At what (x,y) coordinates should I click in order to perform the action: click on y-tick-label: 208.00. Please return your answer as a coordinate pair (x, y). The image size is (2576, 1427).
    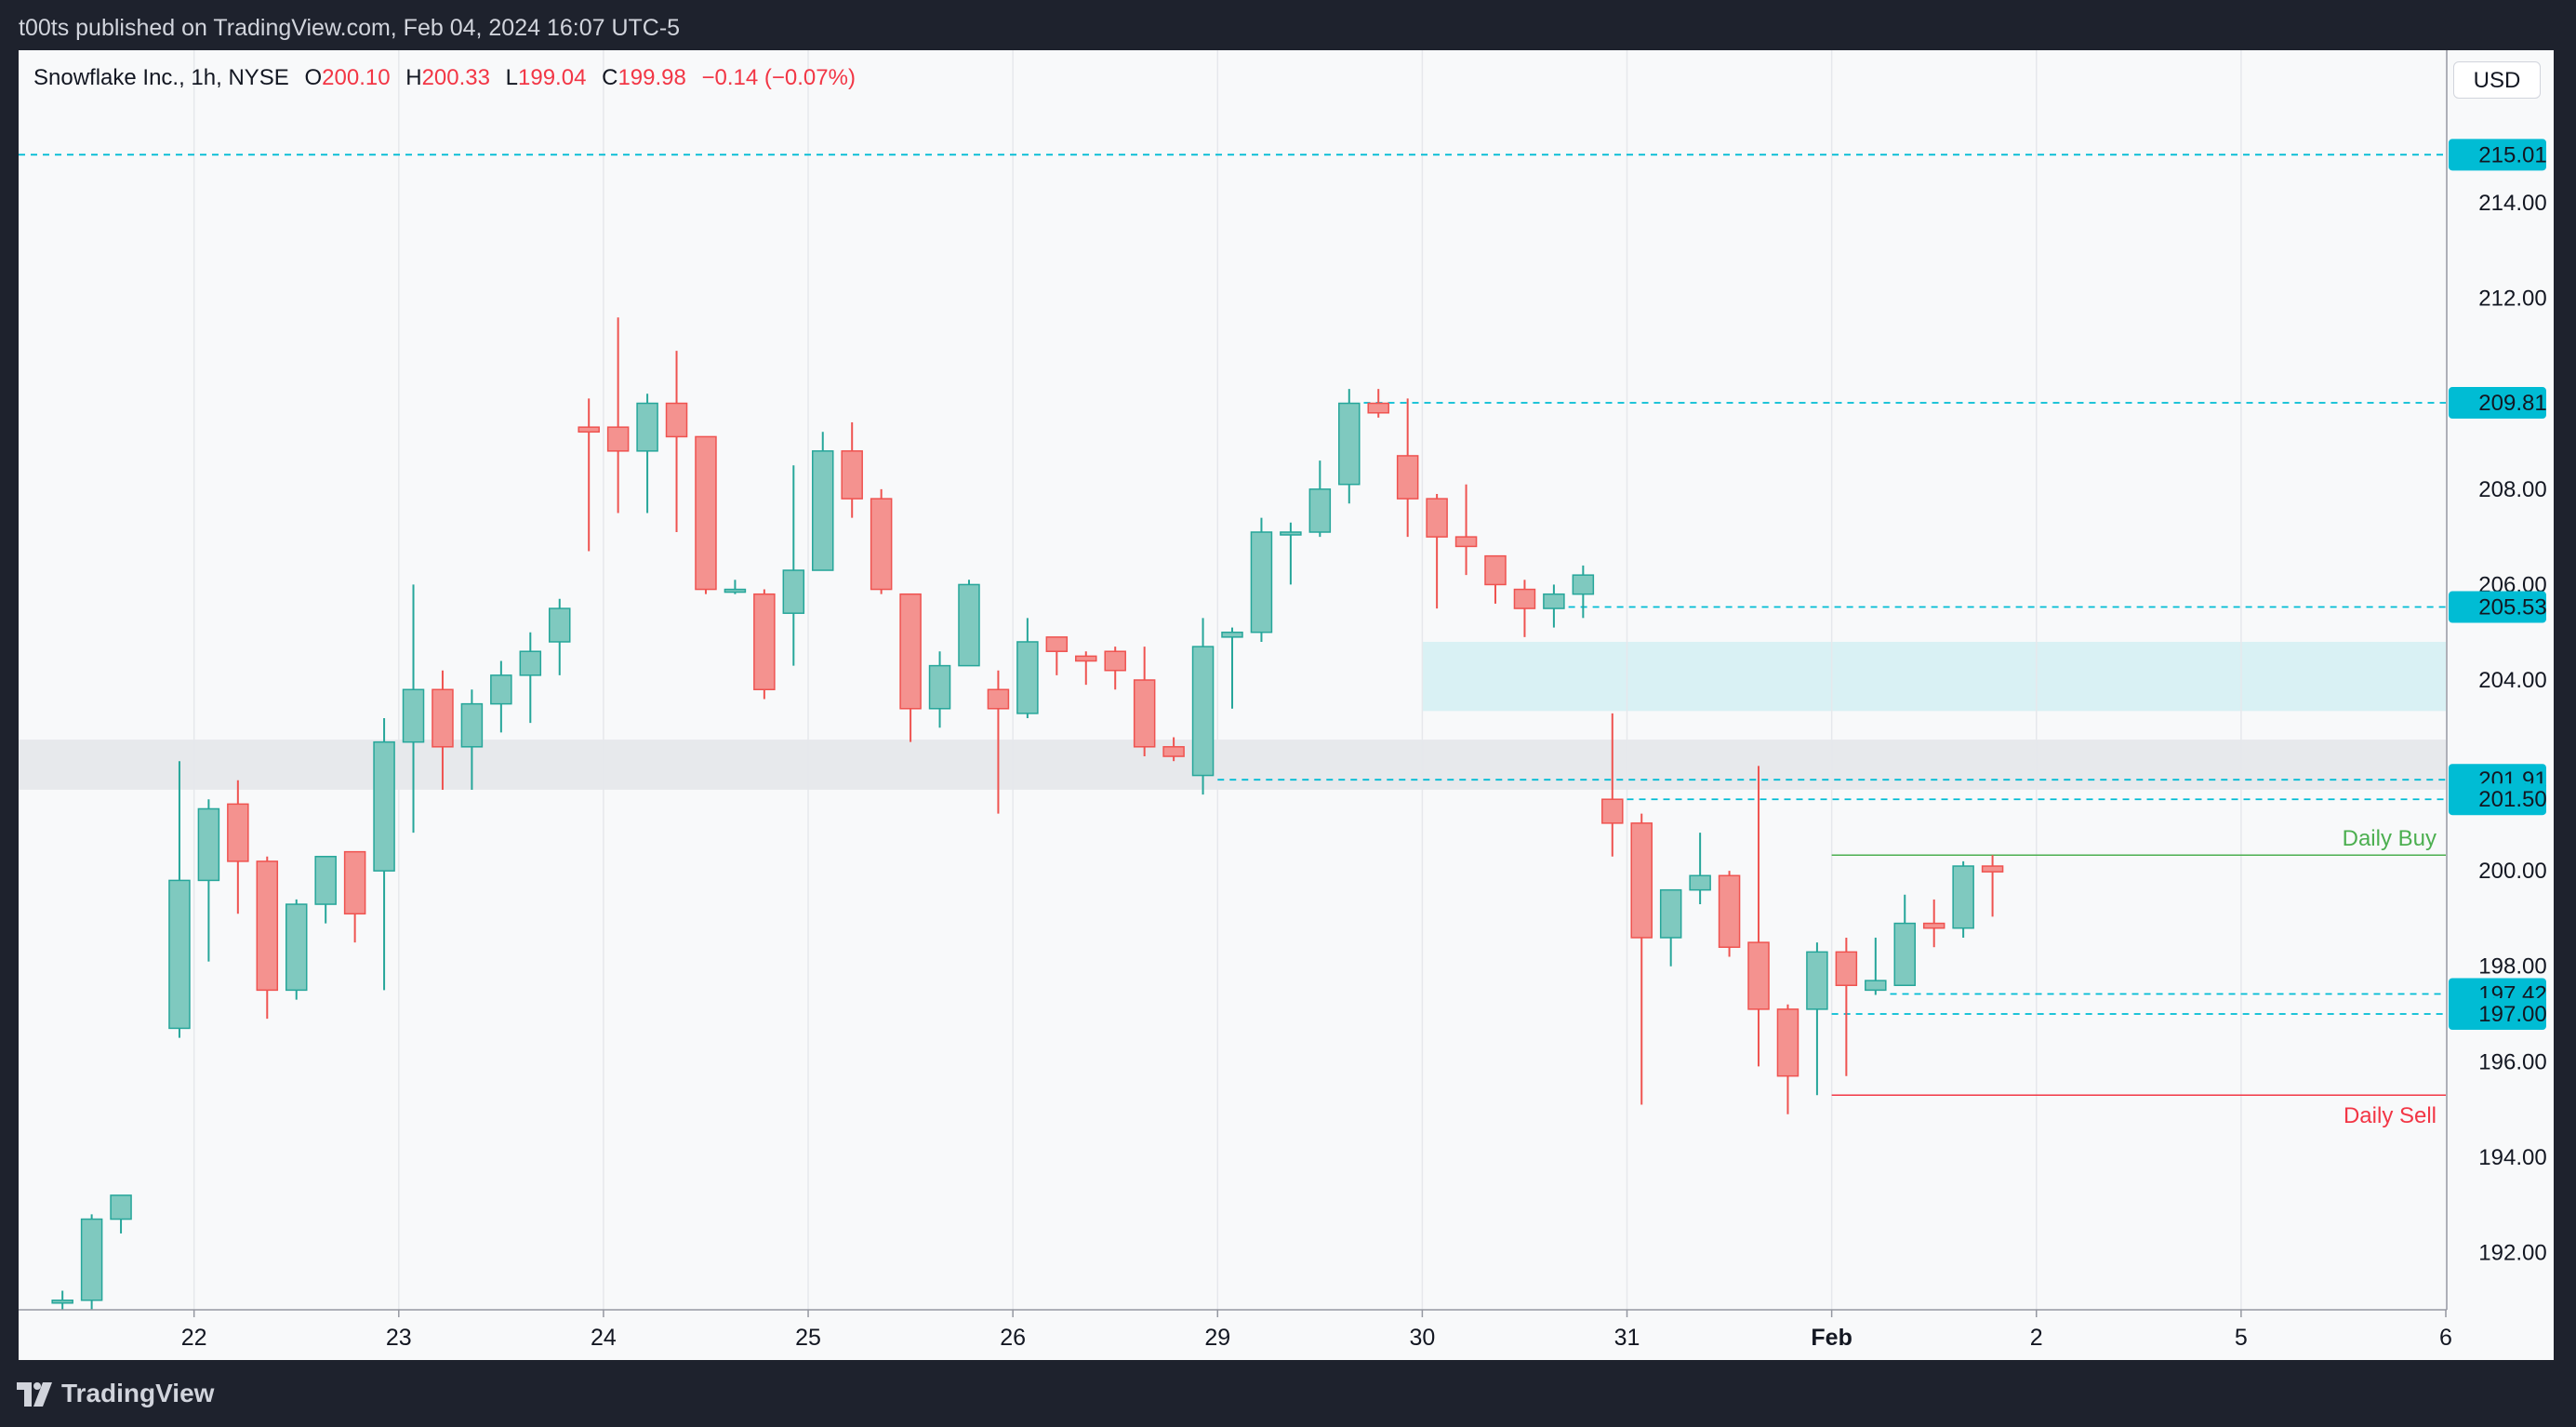
    Looking at the image, I should click on (2512, 490).